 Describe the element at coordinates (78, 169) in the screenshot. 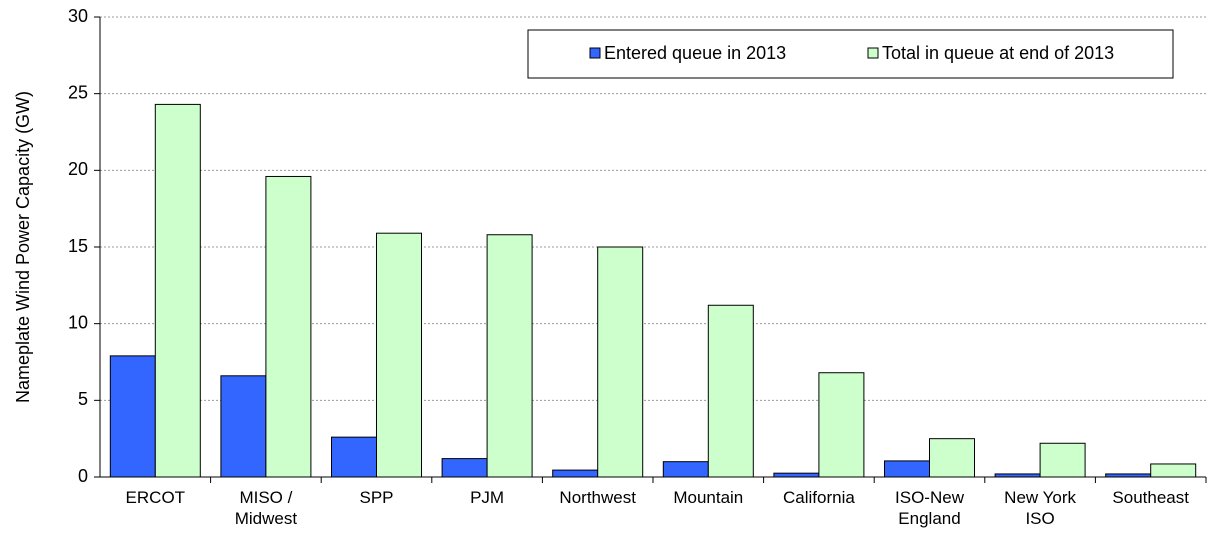

I see `y-tick-label: 20` at that location.